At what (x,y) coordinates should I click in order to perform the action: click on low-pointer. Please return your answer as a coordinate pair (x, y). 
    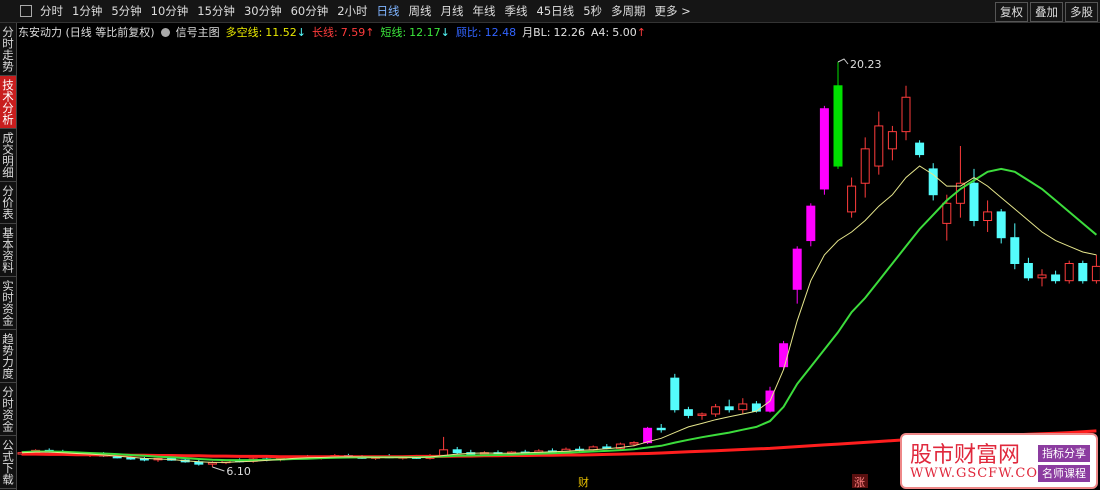
    Looking at the image, I should click on (218, 469).